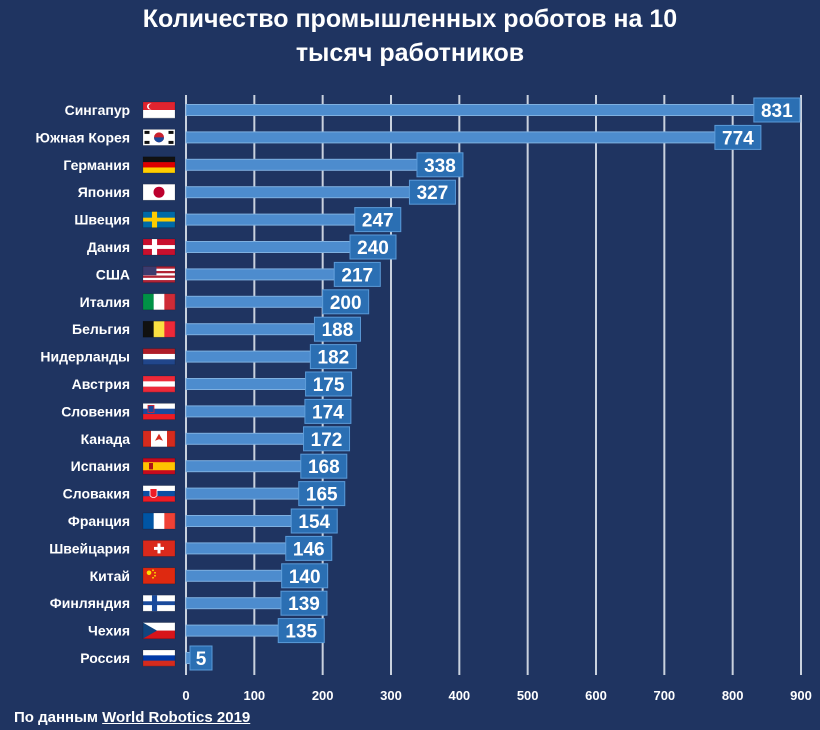 The width and height of the screenshot is (820, 730). I want to click on south-korea-flag-icon, so click(159, 137).